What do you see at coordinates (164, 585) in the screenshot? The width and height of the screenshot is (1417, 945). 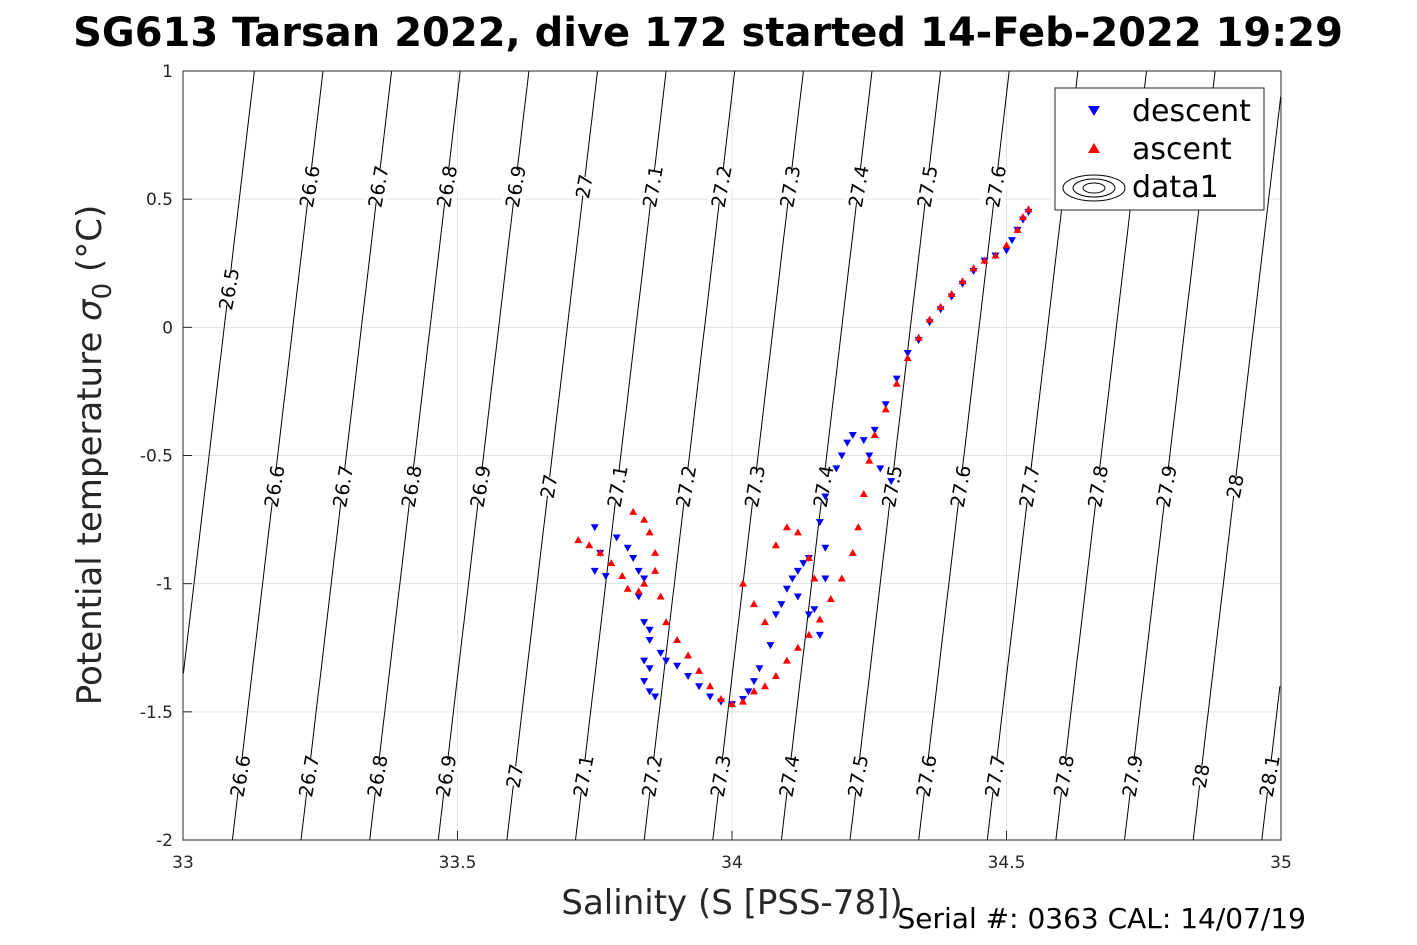 I see `y-tick-label: -1` at bounding box center [164, 585].